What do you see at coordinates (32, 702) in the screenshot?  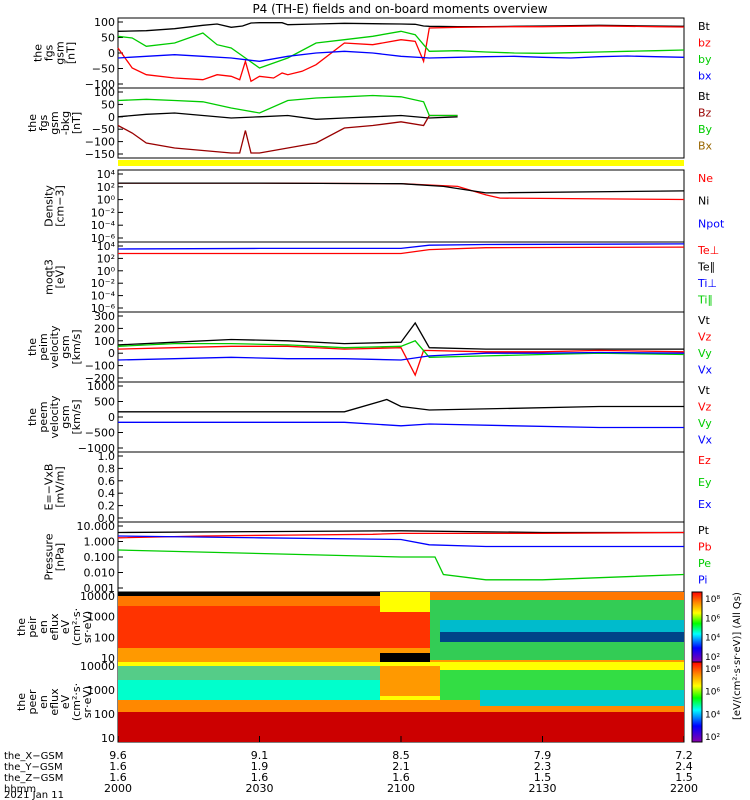 I see `ylabel-line: peer` at bounding box center [32, 702].